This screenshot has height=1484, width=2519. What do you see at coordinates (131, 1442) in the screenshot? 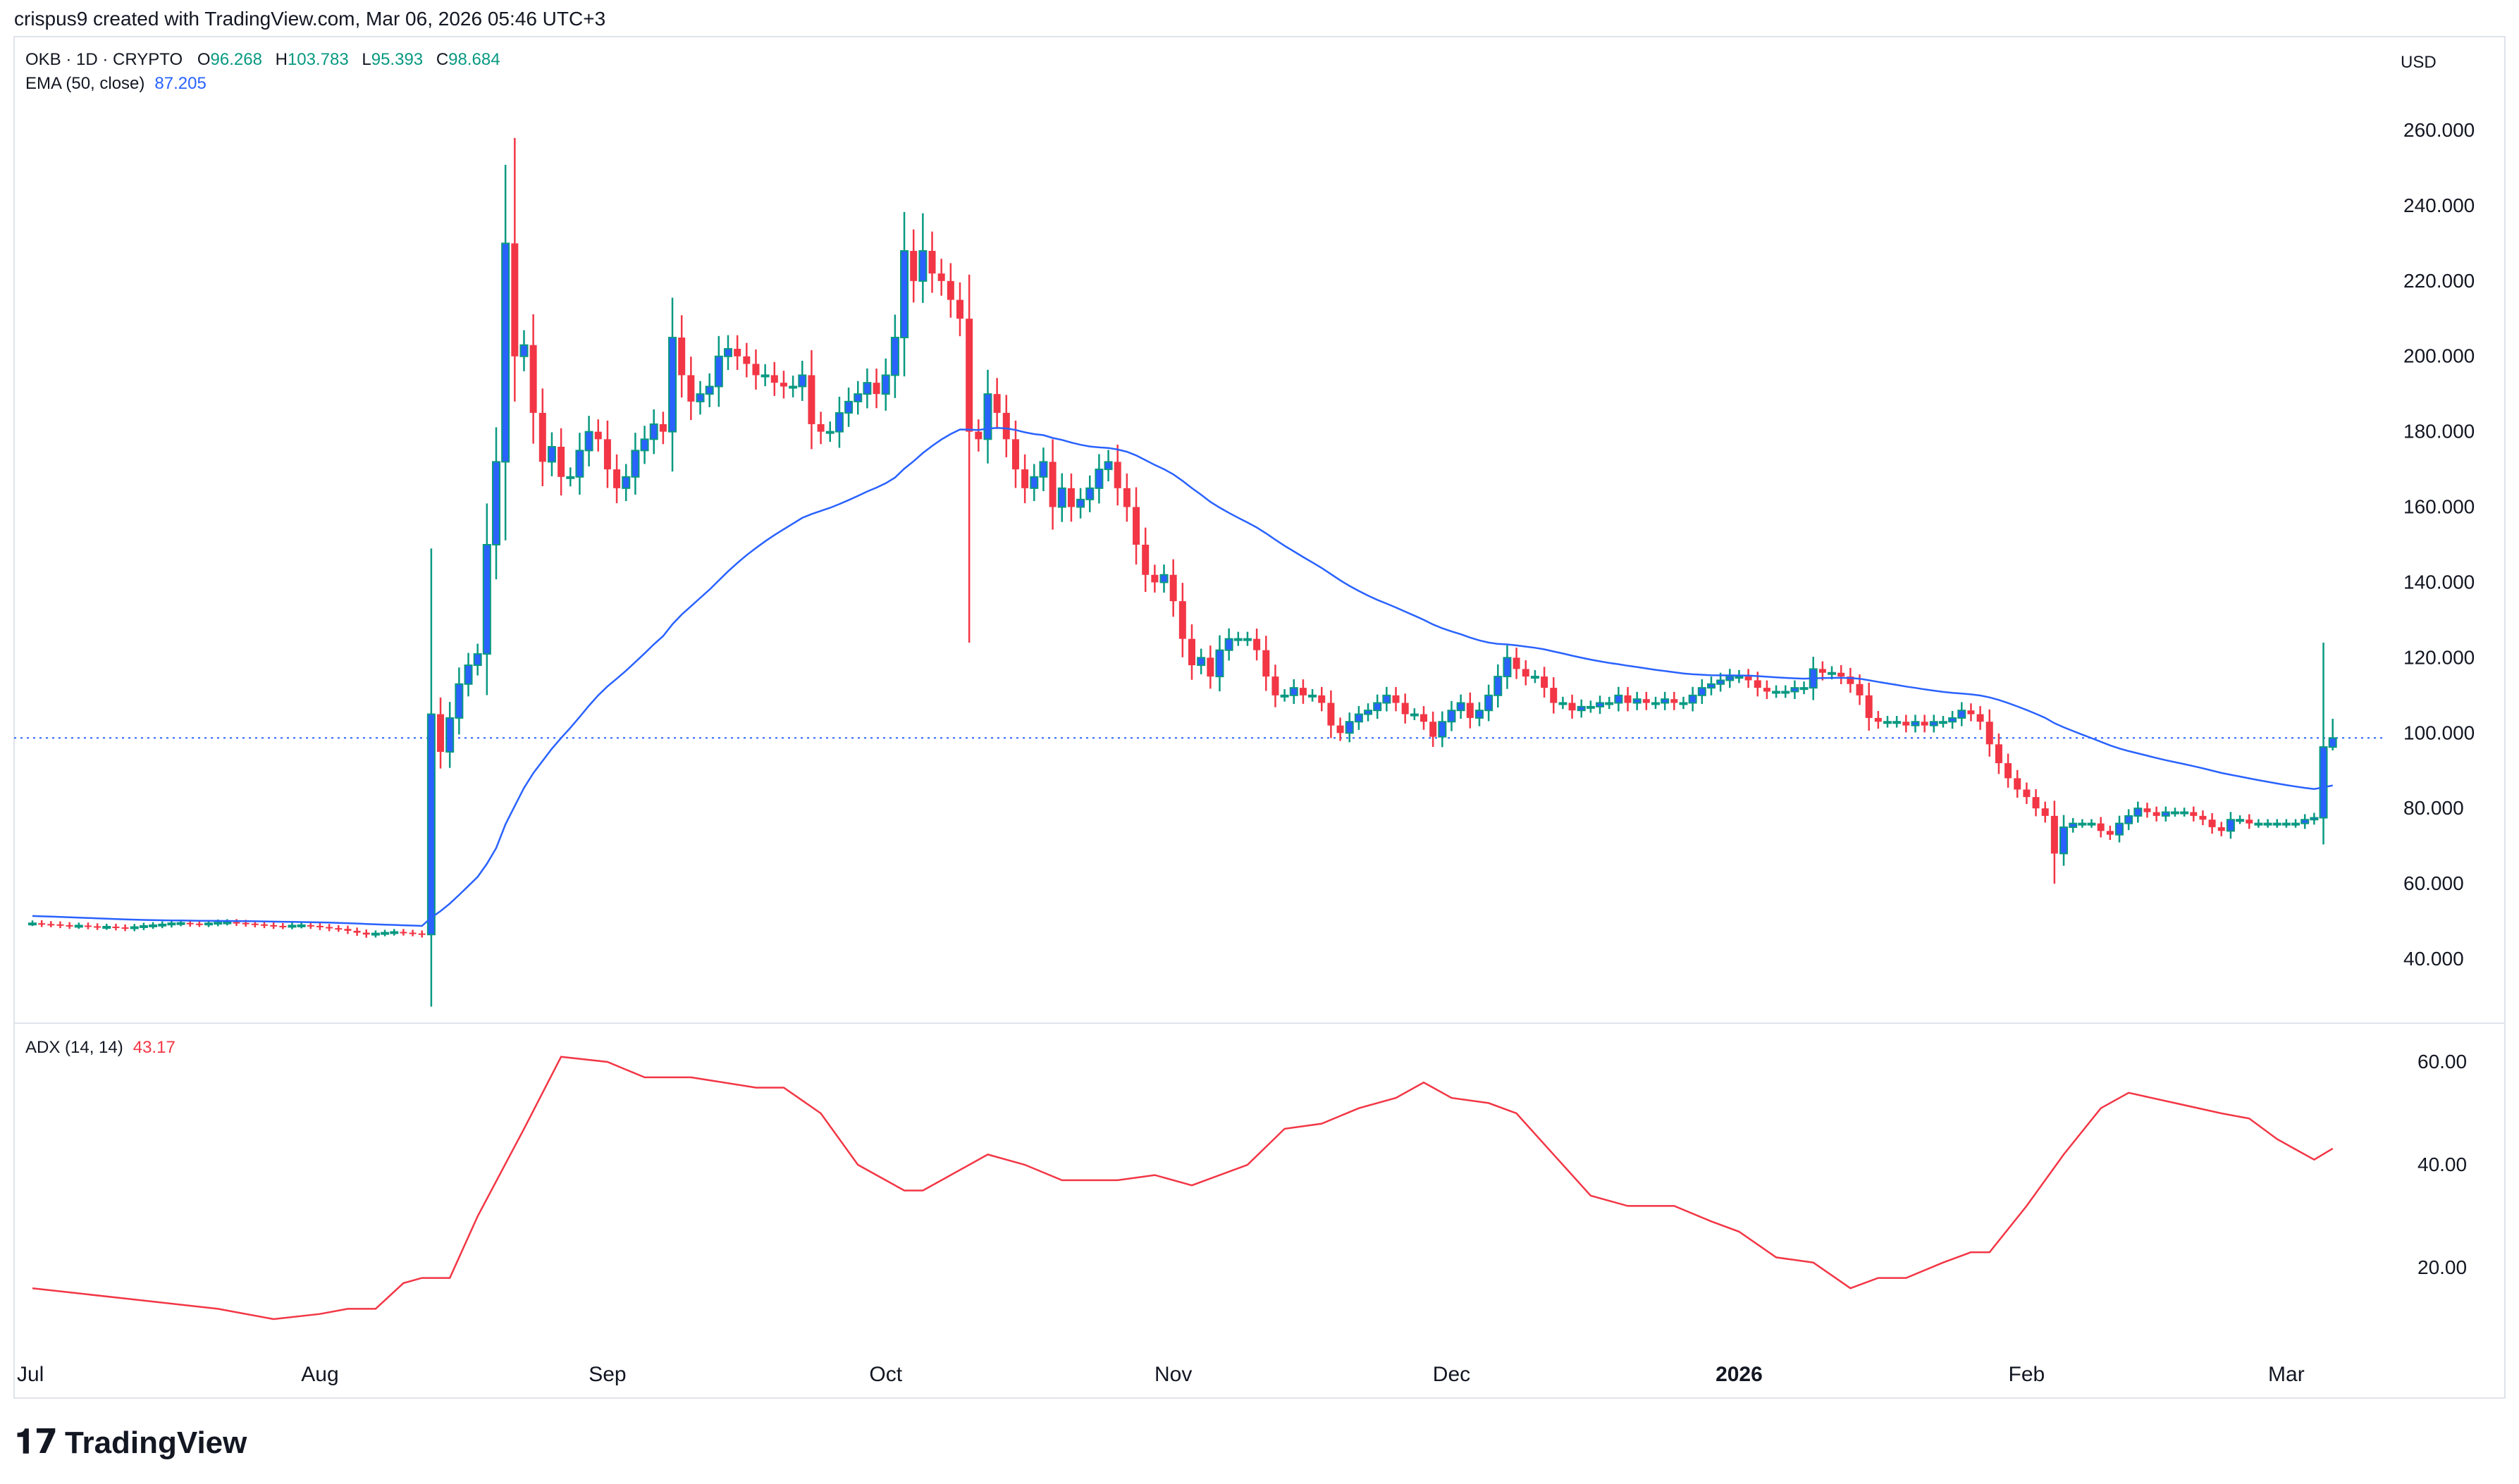
I see `tradingview-logo: 𝟏𝟳 TradingView` at bounding box center [131, 1442].